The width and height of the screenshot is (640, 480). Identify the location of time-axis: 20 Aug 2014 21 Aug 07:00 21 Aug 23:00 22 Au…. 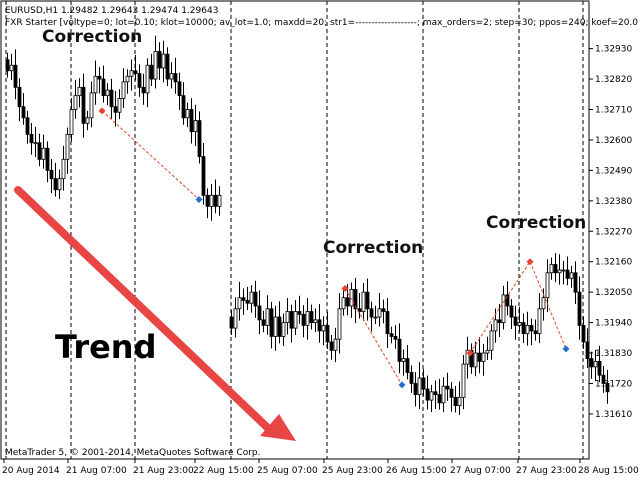
(320, 467).